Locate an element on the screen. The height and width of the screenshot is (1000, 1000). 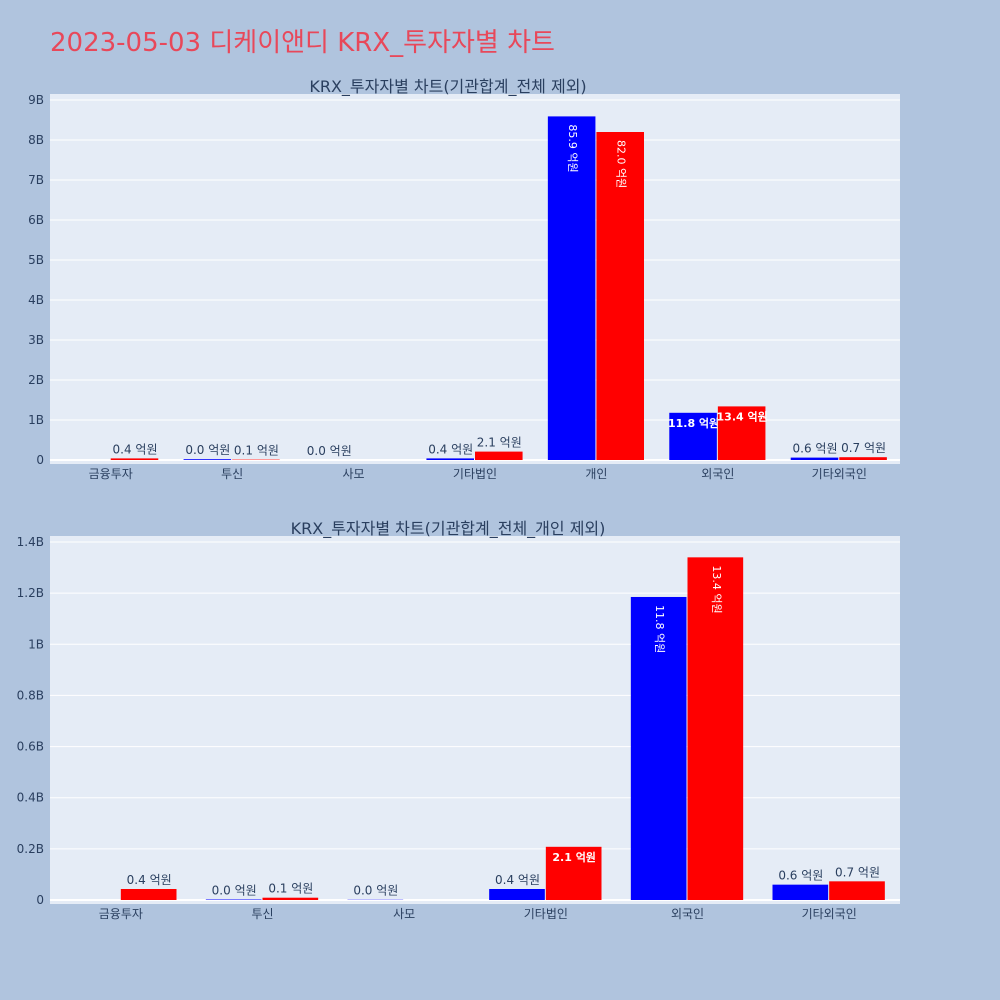
y-tick-label: 8B is located at coordinates (36, 140).